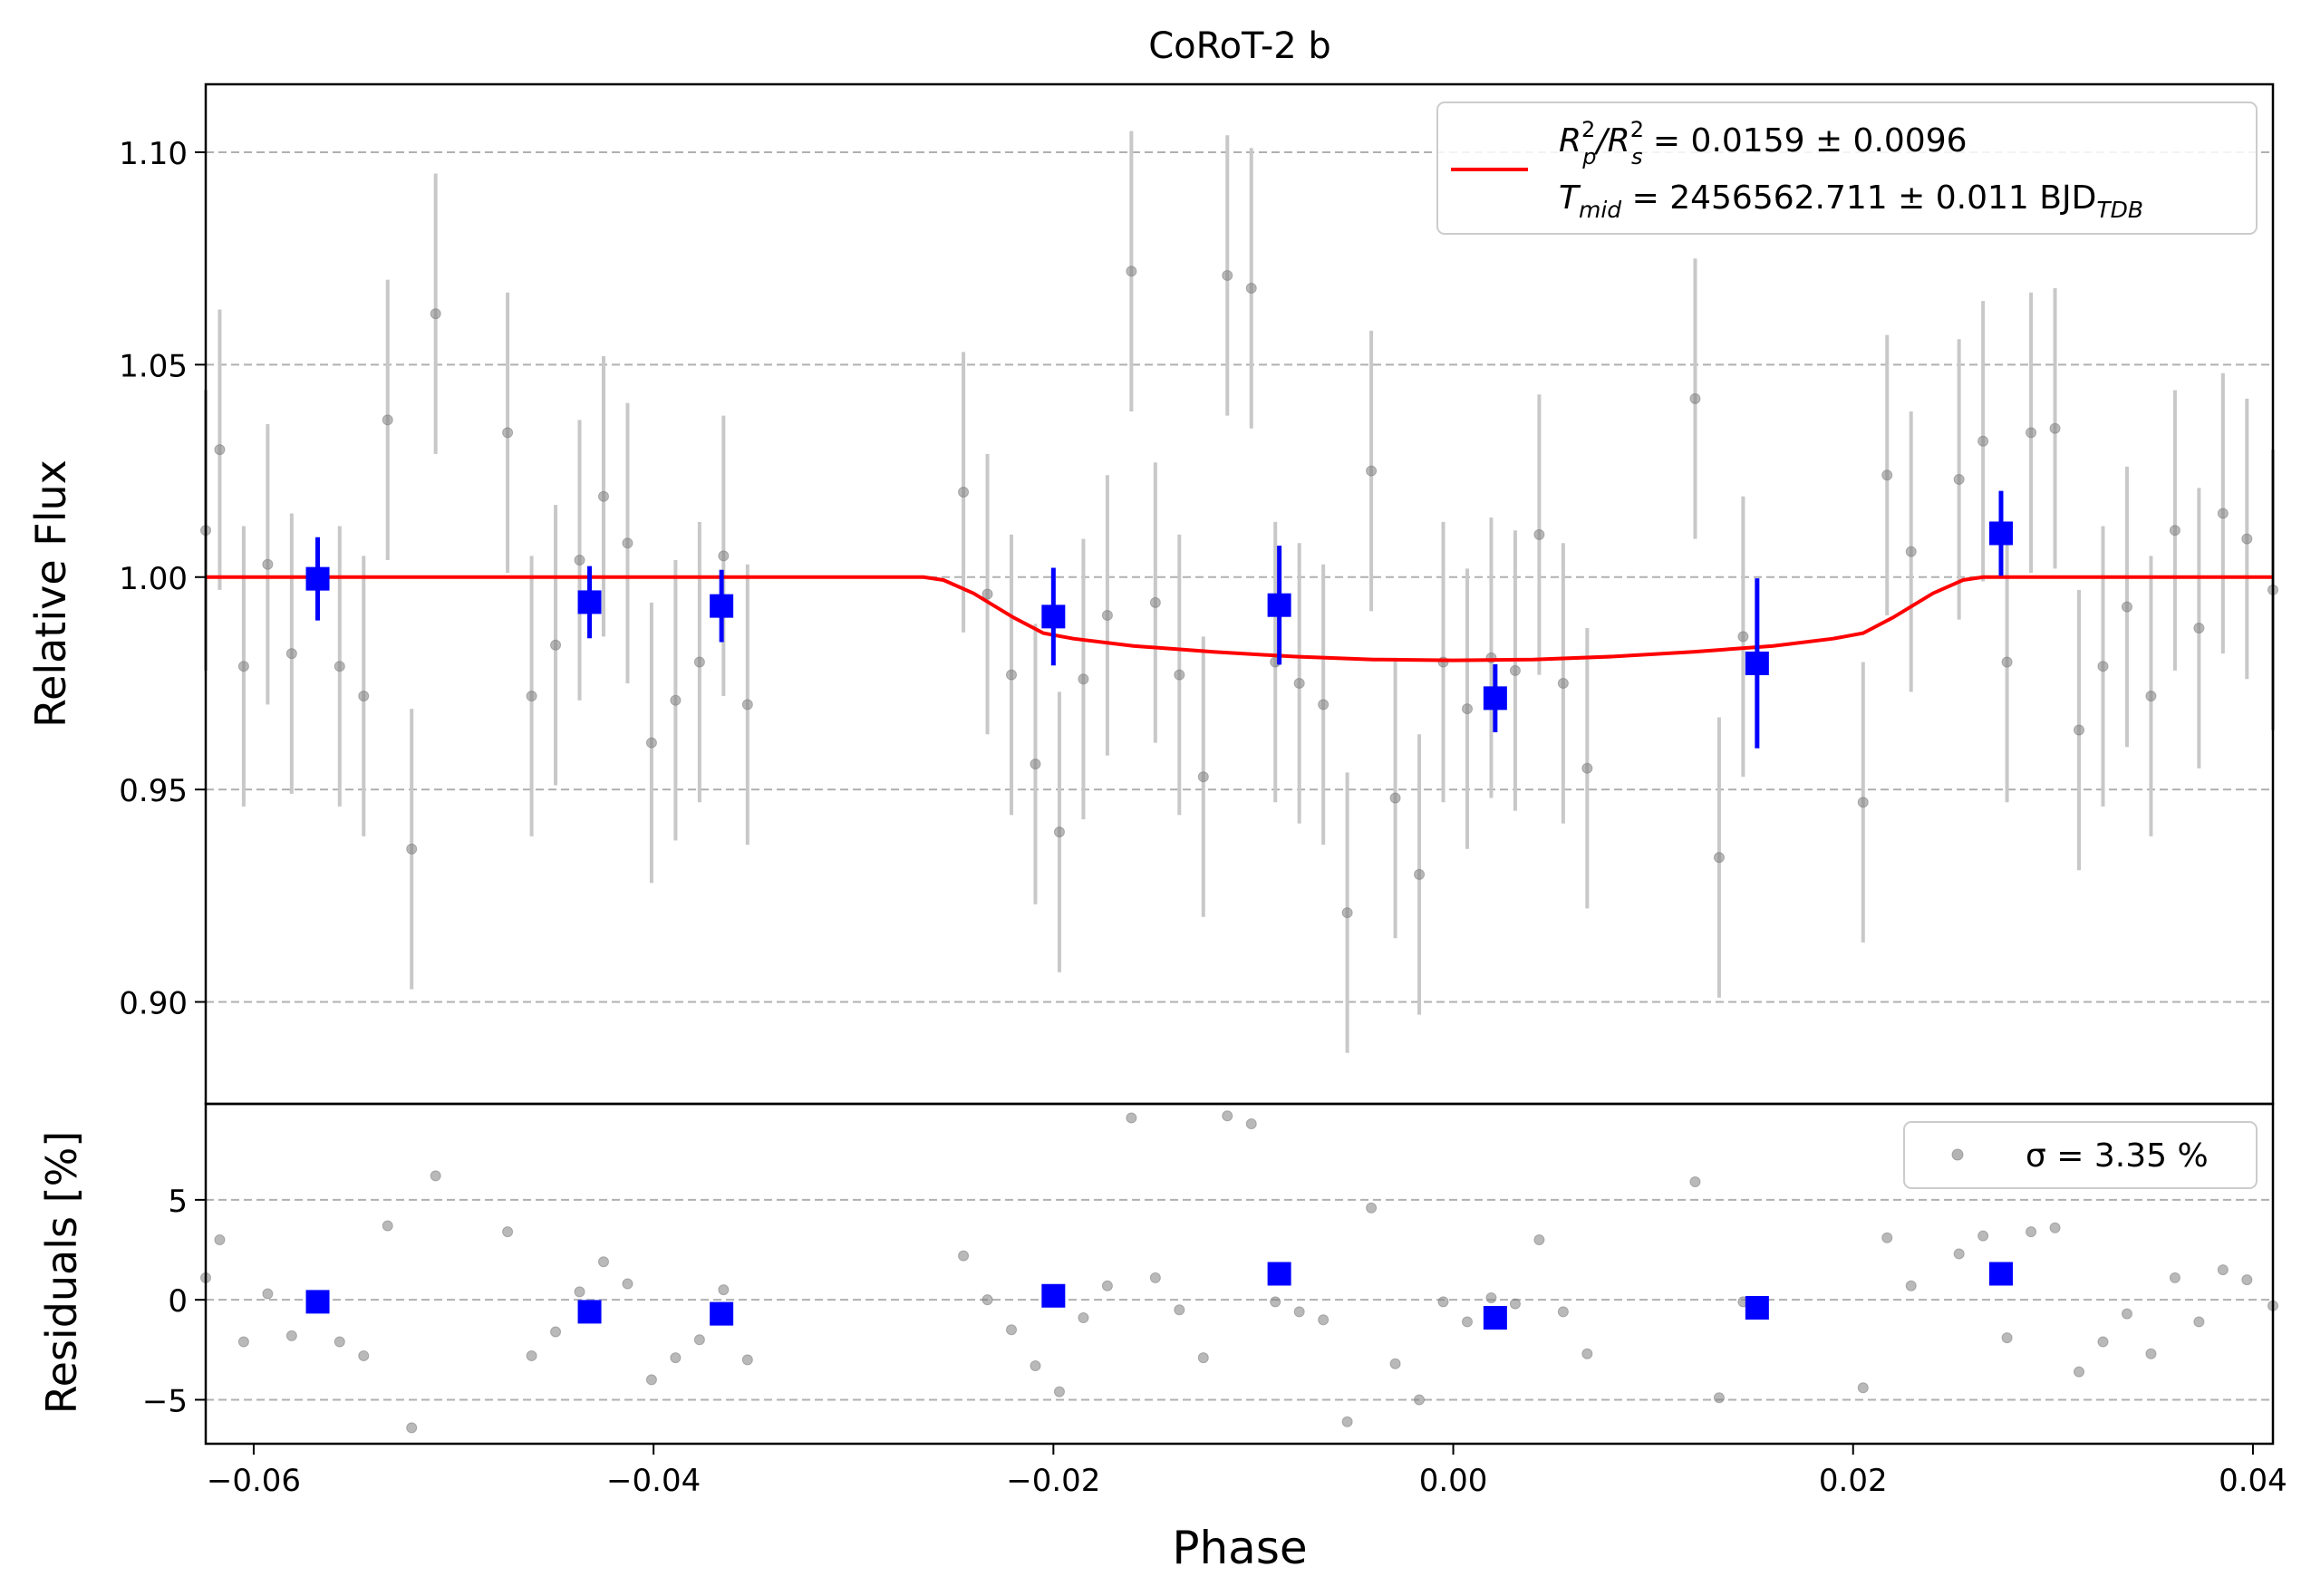 The height and width of the screenshot is (1596, 2311). I want to click on x-tick-label: −0.06, so click(254, 1481).